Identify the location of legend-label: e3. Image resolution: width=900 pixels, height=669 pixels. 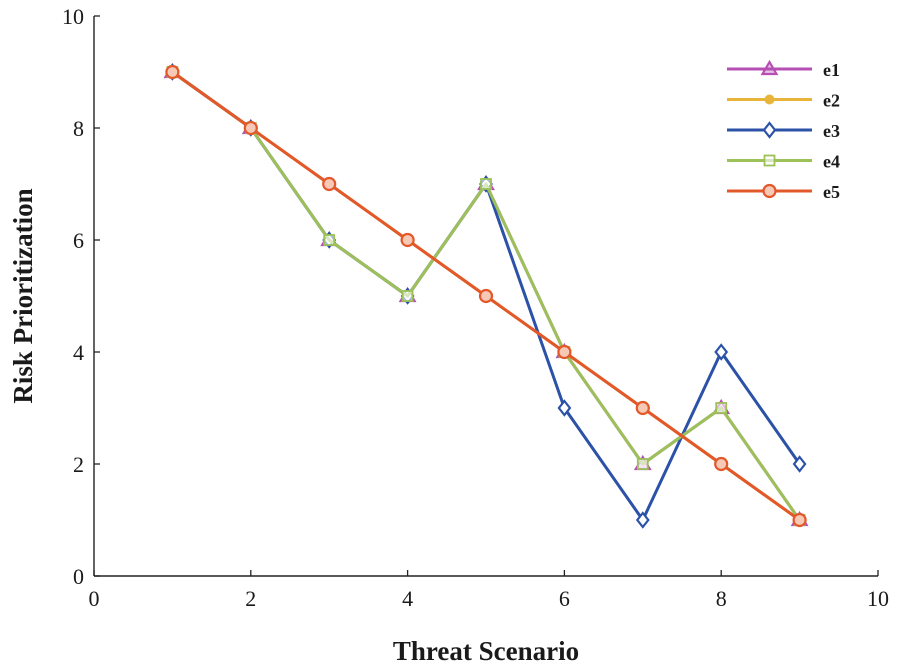
(831, 131).